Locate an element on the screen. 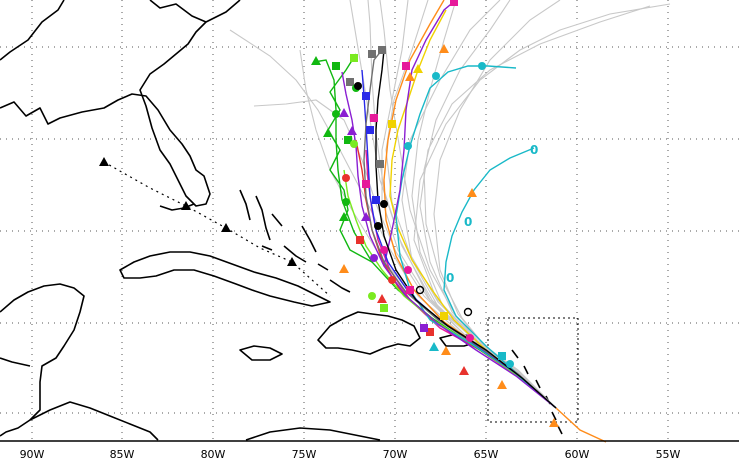 The height and width of the screenshot is (464, 739). lon-label-75w: 75W is located at coordinates (304, 454).